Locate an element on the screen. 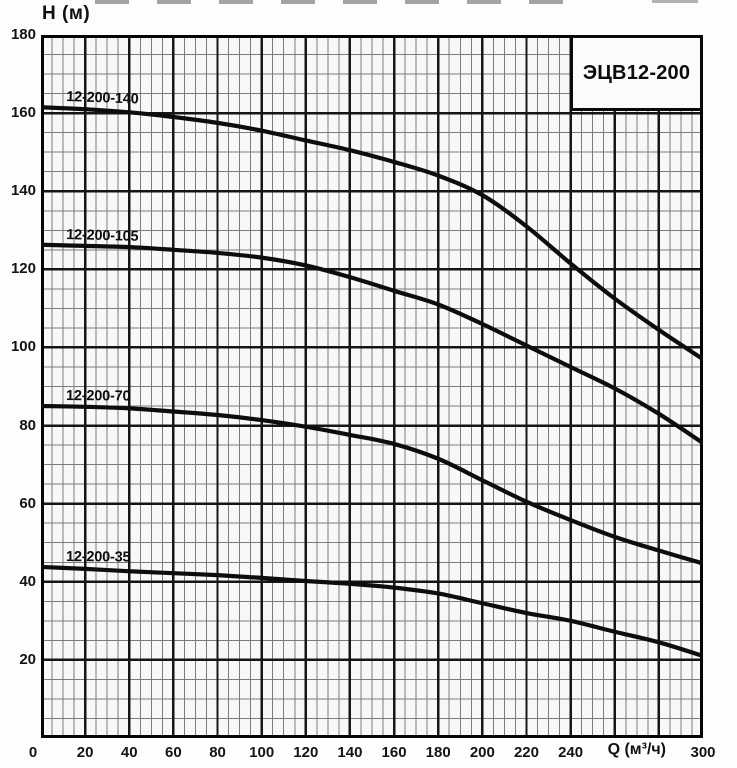  y-tick-label: 120 is located at coordinates (23, 269).